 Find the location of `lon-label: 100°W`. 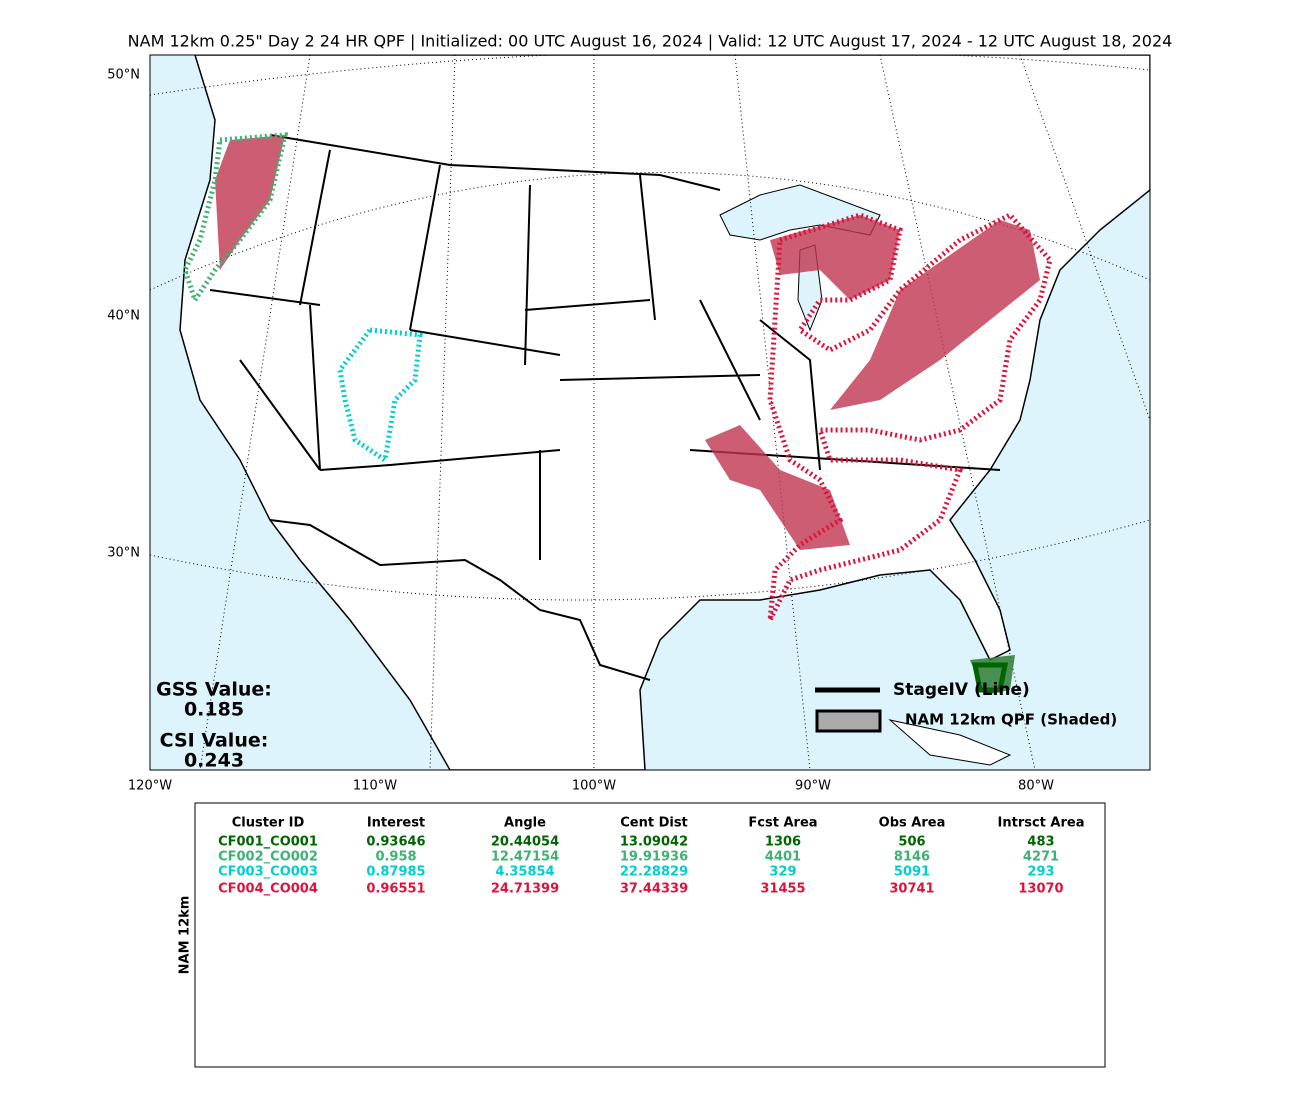

lon-label: 100°W is located at coordinates (594, 786).